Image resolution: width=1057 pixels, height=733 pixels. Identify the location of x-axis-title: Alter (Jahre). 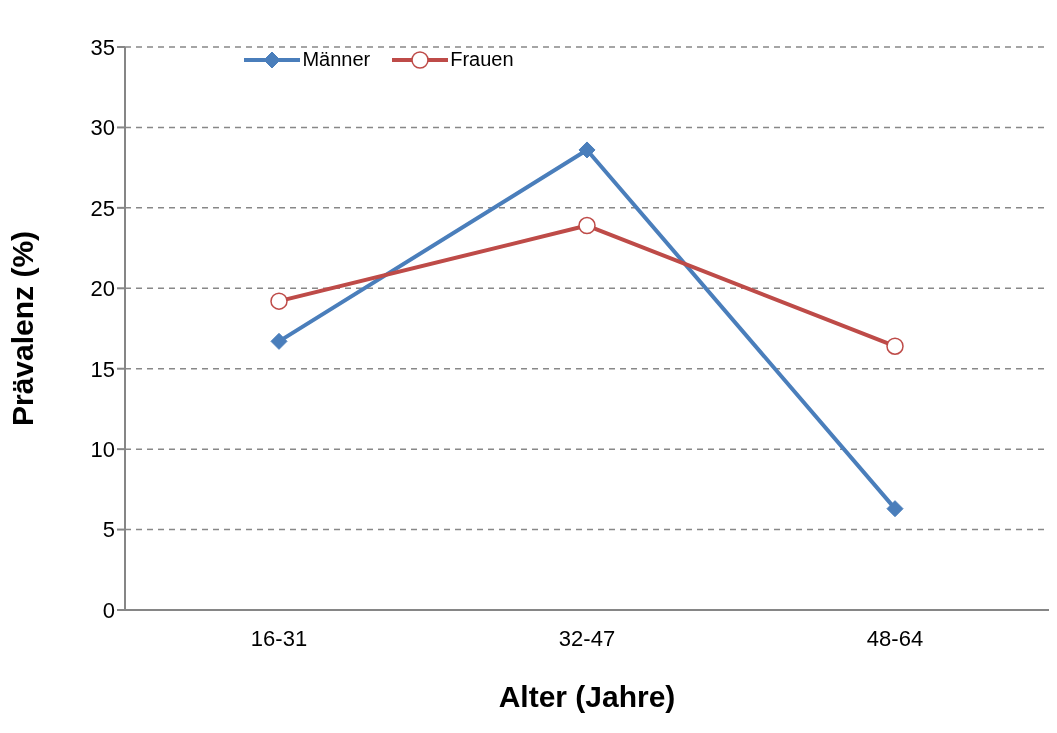
(587, 696).